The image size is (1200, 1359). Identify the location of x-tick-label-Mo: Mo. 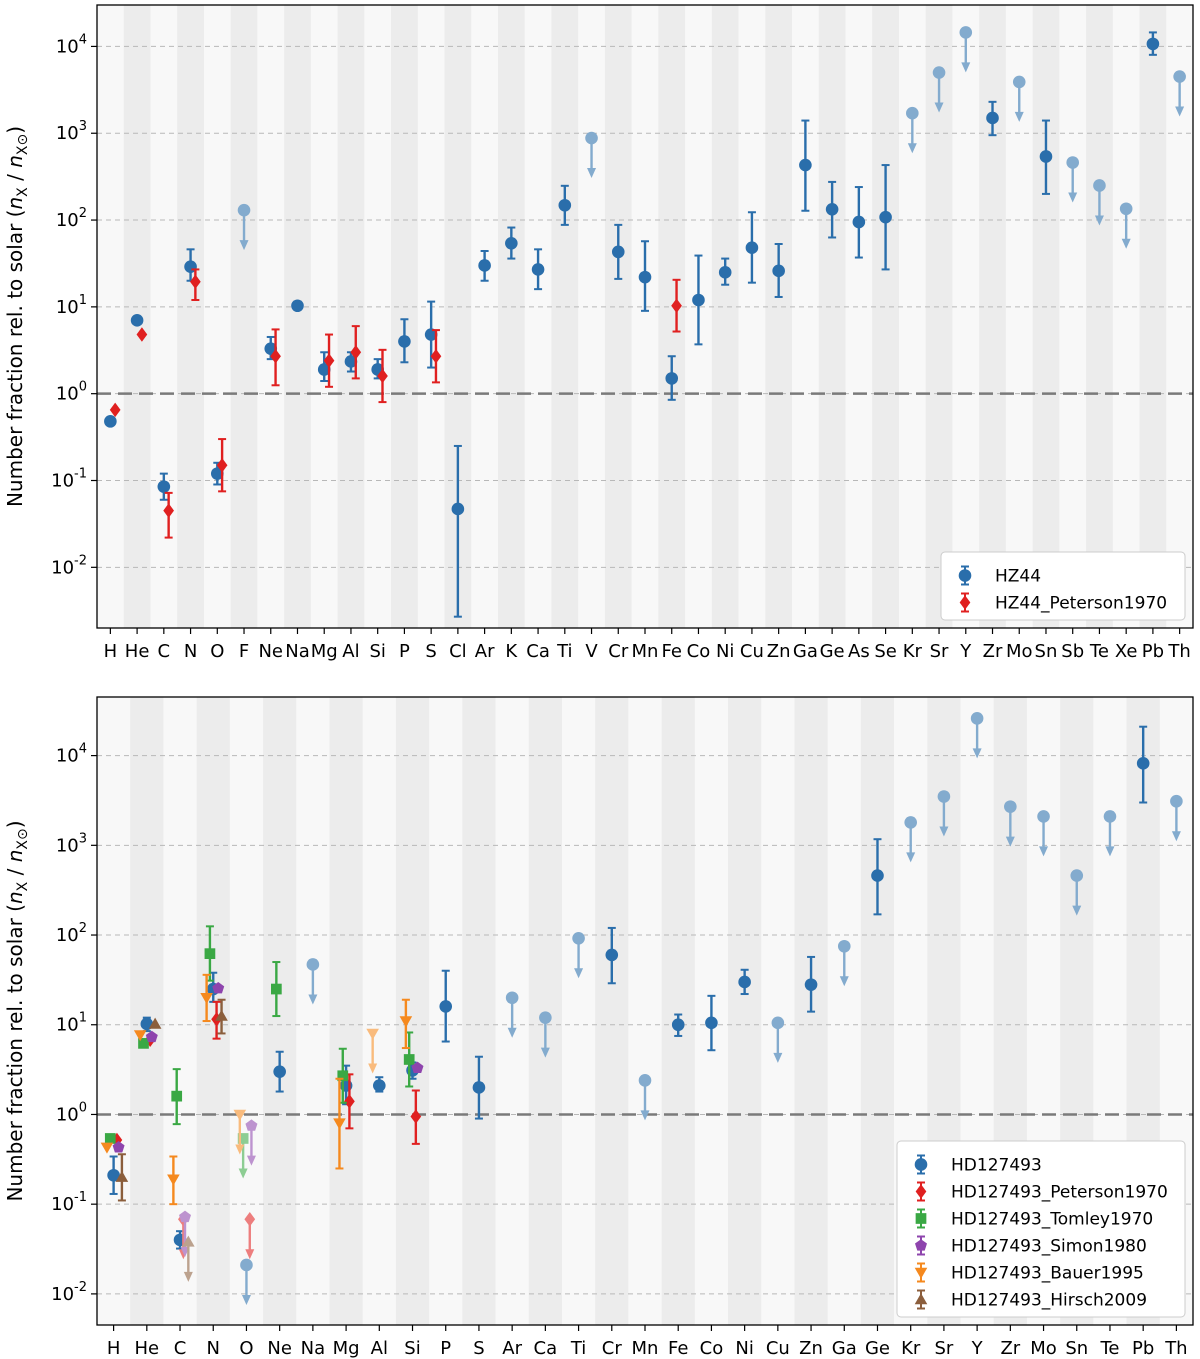
(1019, 651).